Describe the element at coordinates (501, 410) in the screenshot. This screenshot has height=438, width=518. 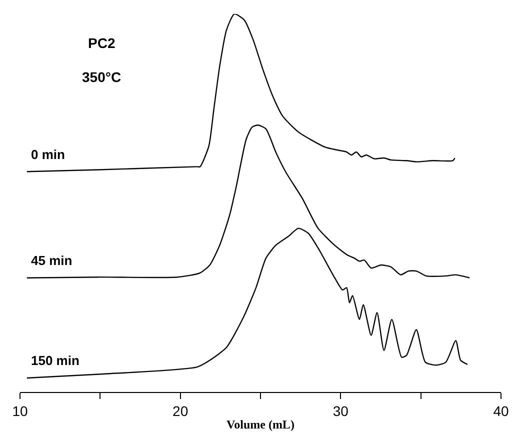
I see `x-tick-label: 40` at that location.